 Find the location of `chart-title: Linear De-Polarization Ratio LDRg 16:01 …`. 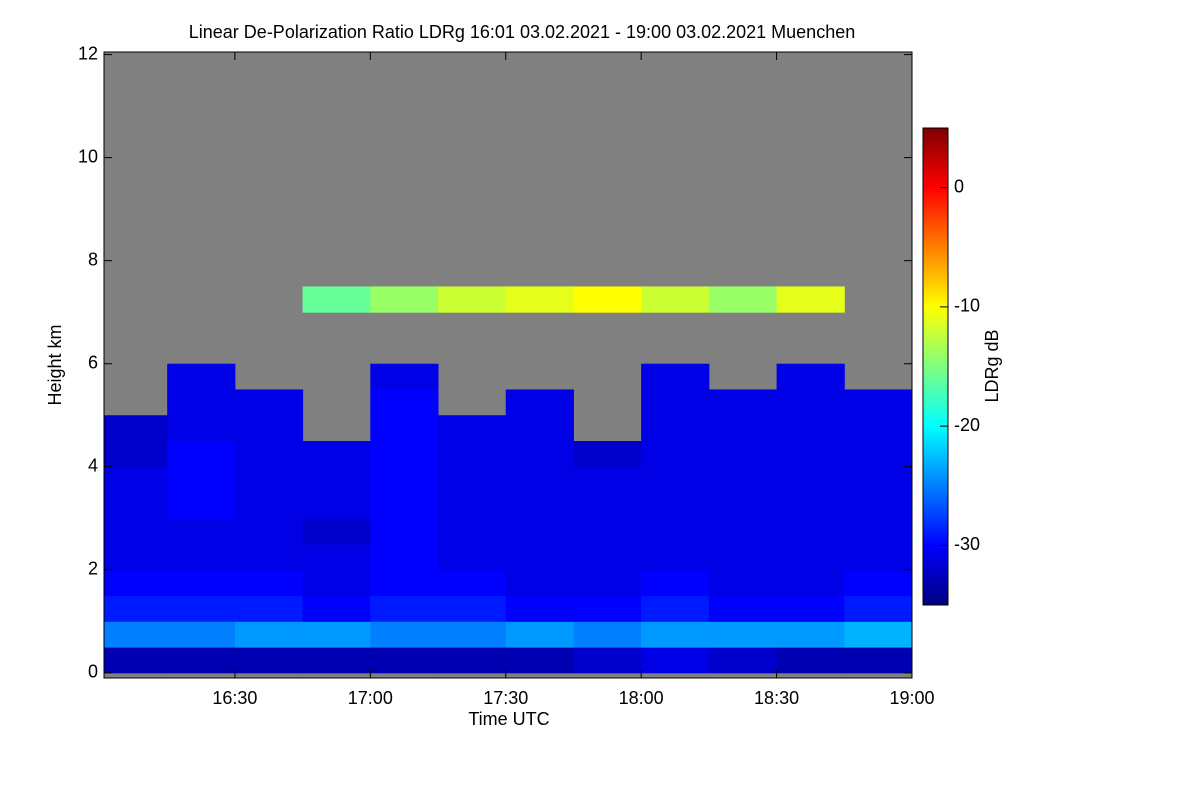

chart-title: Linear De-Polarization Ratio LDRg 16:01 … is located at coordinates (522, 32).